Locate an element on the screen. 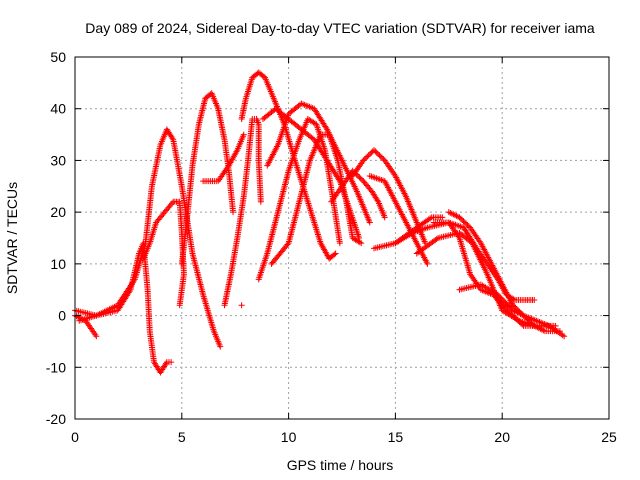 This screenshot has height=480, width=640. x-tick-label: 15 is located at coordinates (396, 437).